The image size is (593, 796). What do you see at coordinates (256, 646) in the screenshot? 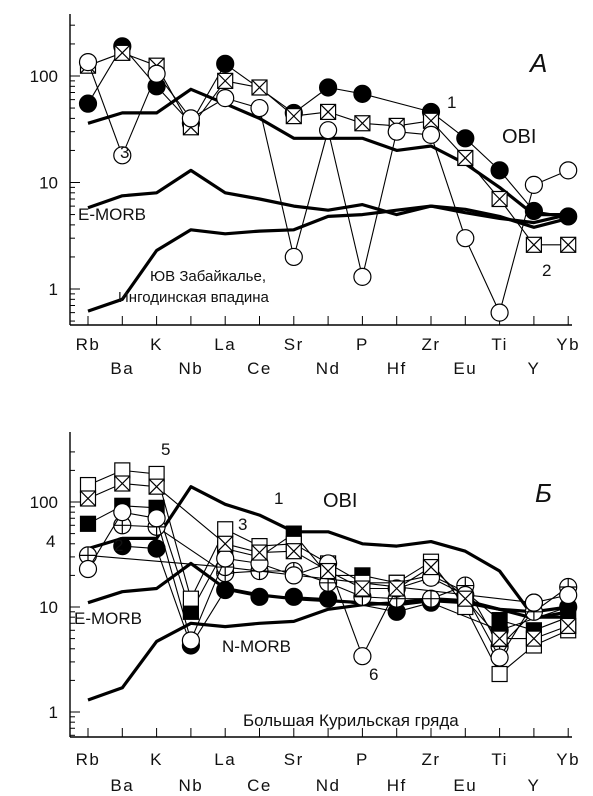
I see `label-nmorb-b: N-MORB` at bounding box center [256, 646].